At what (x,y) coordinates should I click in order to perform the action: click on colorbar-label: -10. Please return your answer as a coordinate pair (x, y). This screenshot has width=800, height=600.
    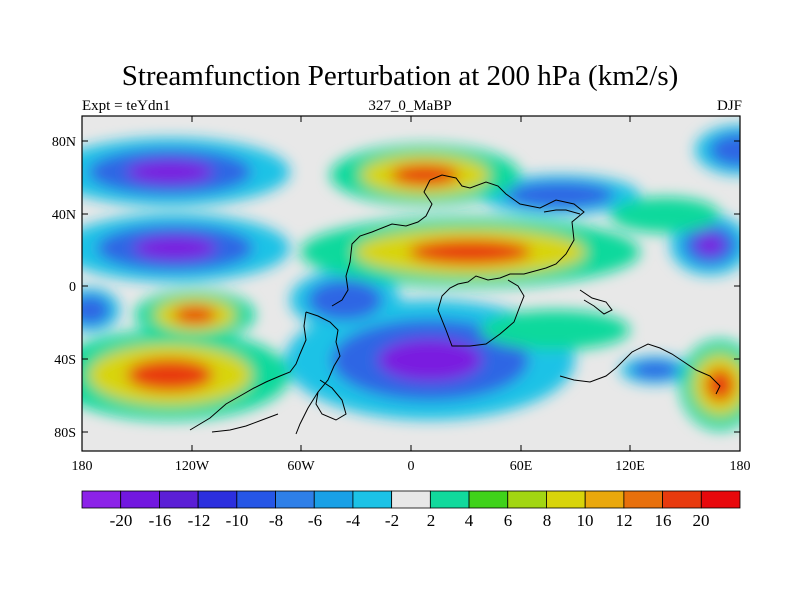
    Looking at the image, I should click on (237, 520).